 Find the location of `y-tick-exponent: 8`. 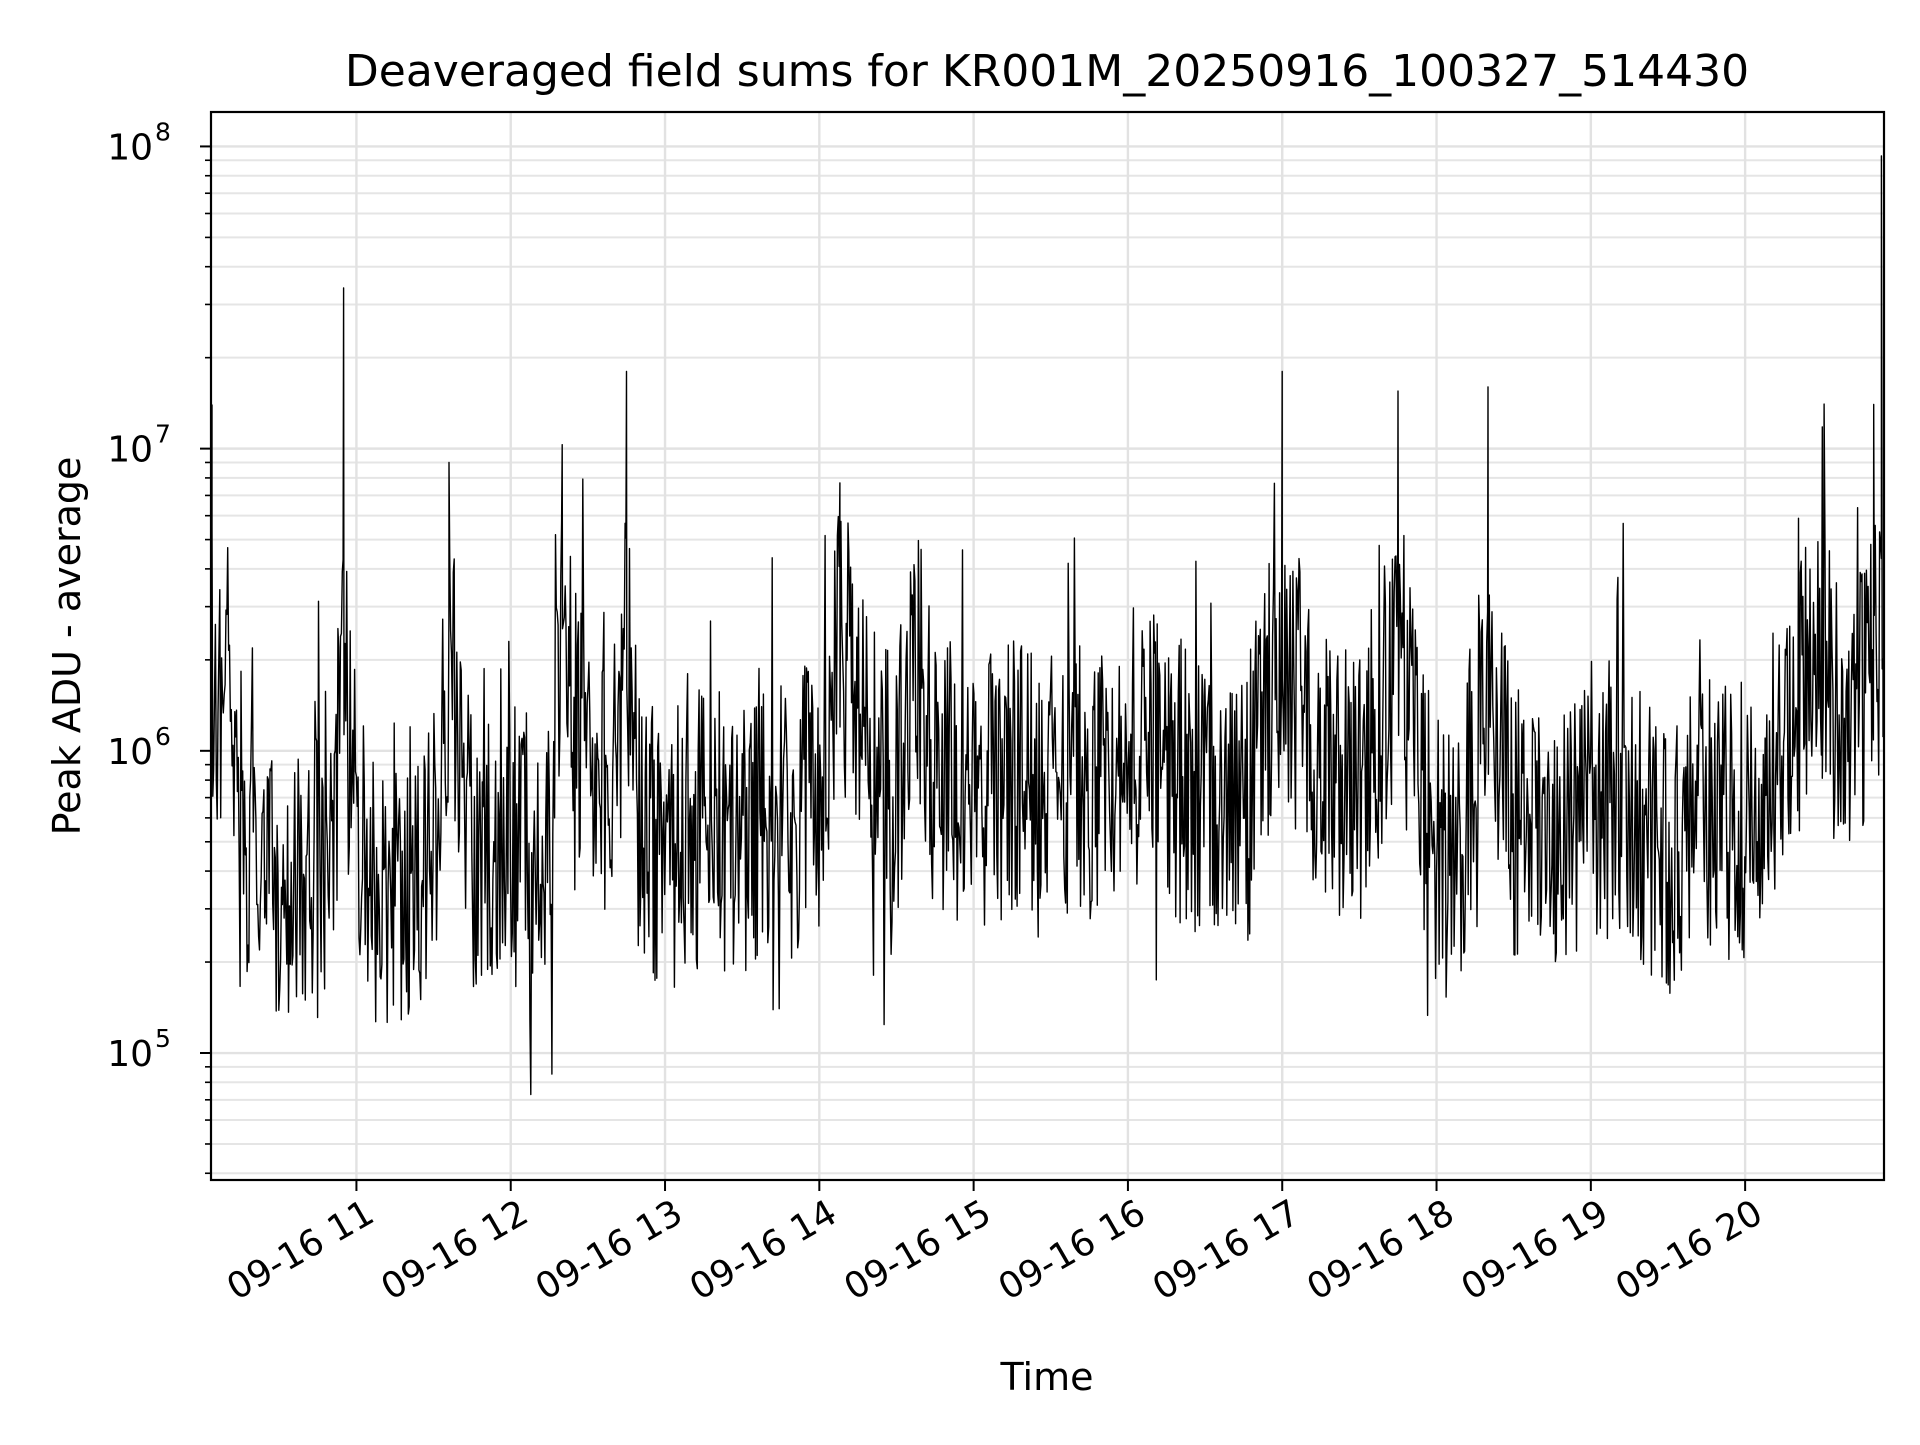

y-tick-exponent: 8 is located at coordinates (163, 131).